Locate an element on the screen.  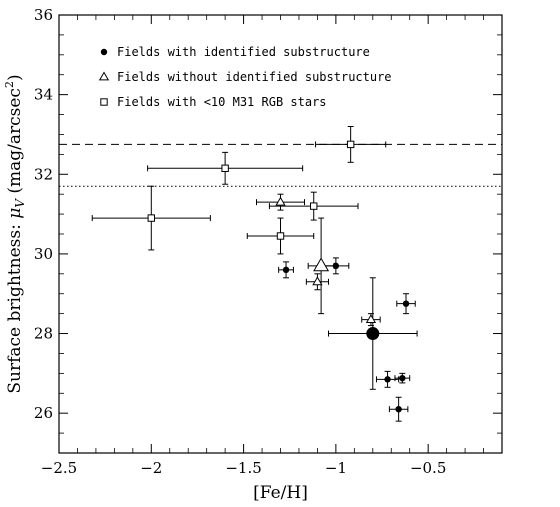
reference-lines is located at coordinates (280, 165).